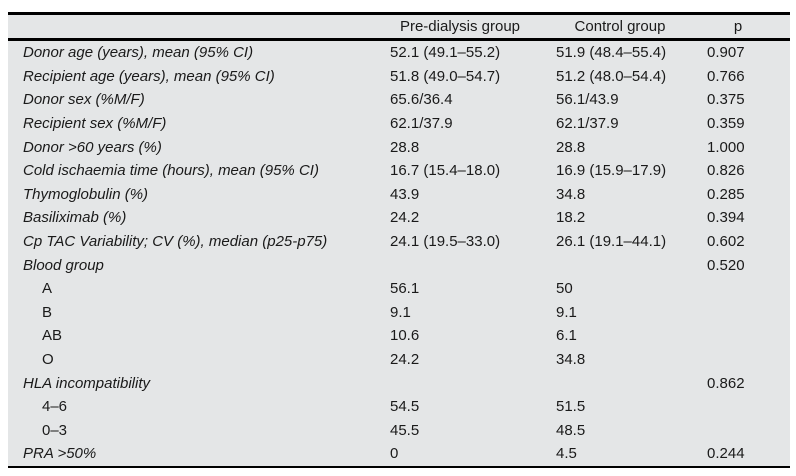 Image resolution: width=796 pixels, height=476 pixels. I want to click on pre-dialysis-value: 45.5, so click(405, 430).